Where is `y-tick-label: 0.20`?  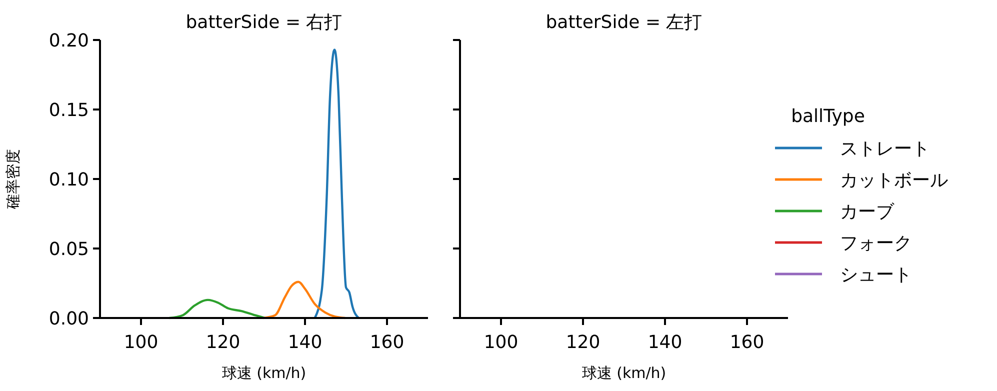
y-tick-label: 0.20 is located at coordinates (68, 41).